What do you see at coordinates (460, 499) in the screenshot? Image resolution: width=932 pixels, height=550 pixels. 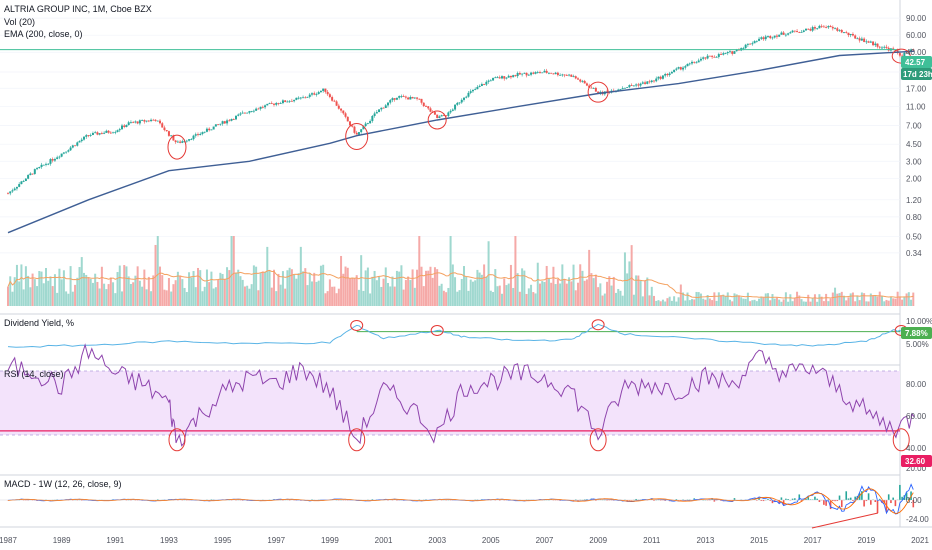 I see `macd-line` at bounding box center [460, 499].